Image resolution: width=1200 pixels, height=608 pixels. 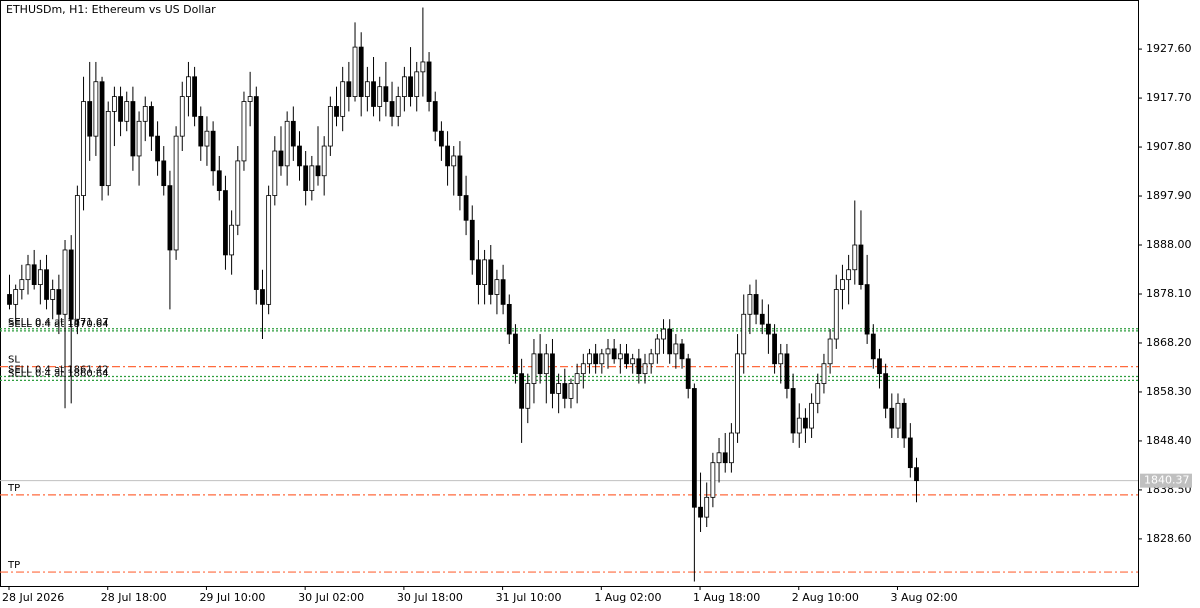 I want to click on level-label: SELL 0.4 at 1861.42, so click(x=58, y=370).